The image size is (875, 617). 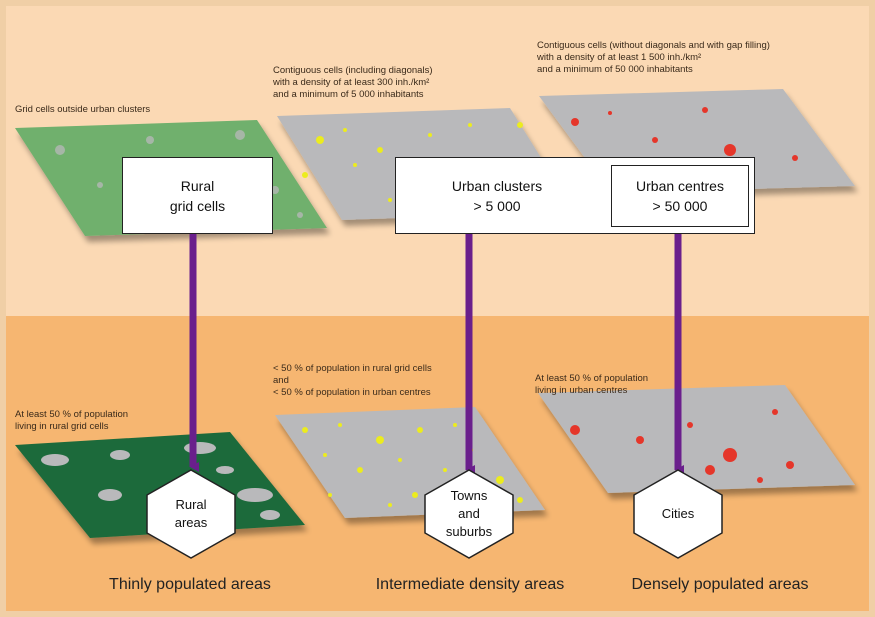 What do you see at coordinates (720, 584) in the screenshot?
I see `category-densely-populated: Densely populated areas` at bounding box center [720, 584].